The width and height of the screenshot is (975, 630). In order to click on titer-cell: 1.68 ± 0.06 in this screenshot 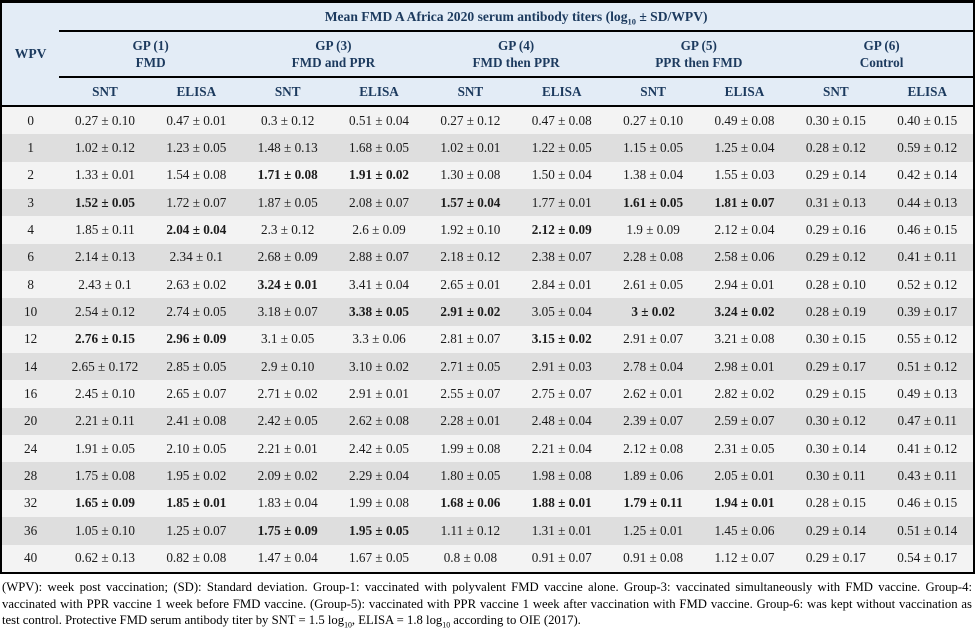, I will do `click(470, 503)`.